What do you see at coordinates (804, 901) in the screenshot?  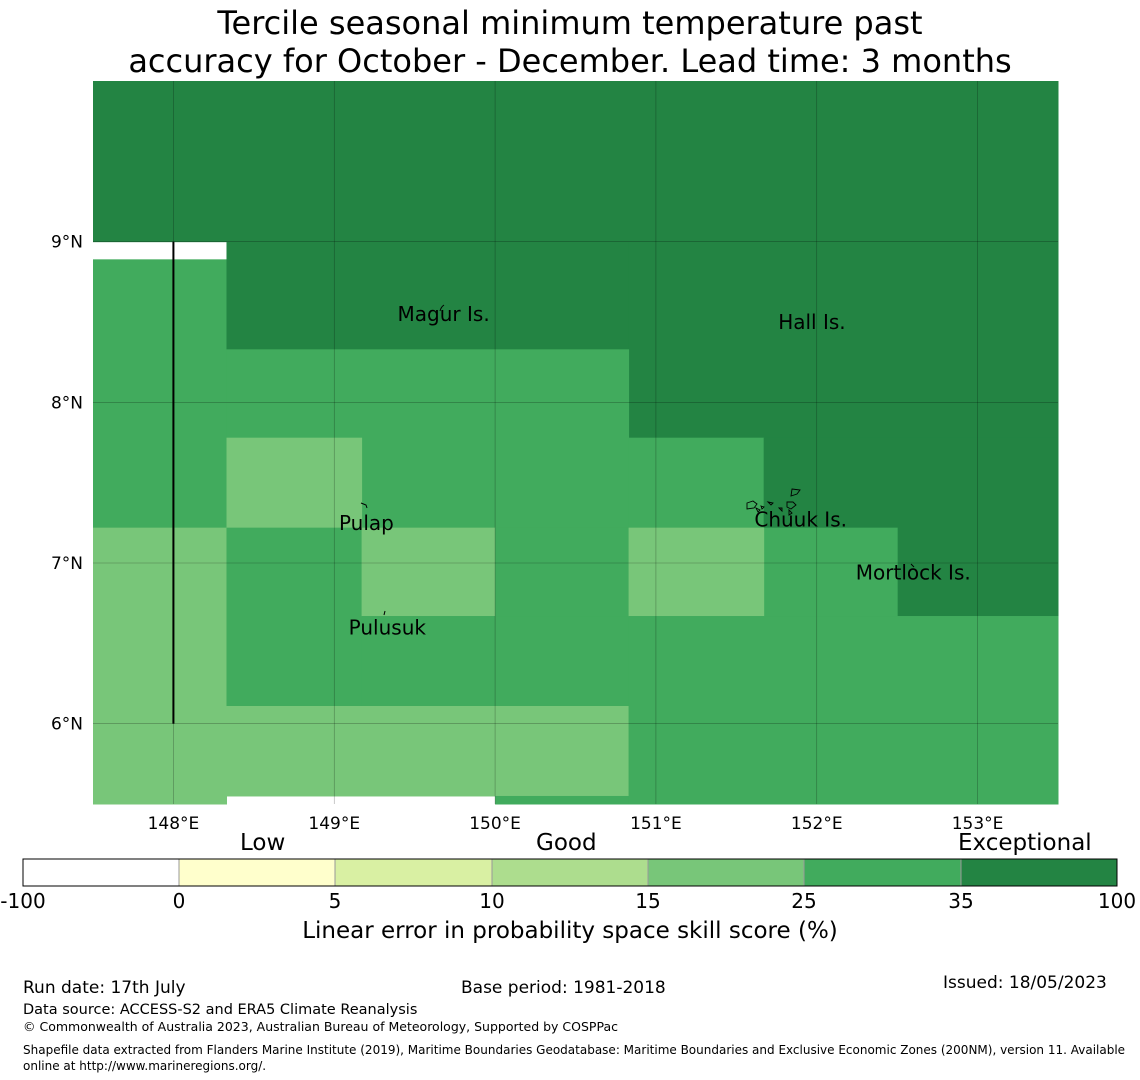 I see `colorbar-tick: 25` at bounding box center [804, 901].